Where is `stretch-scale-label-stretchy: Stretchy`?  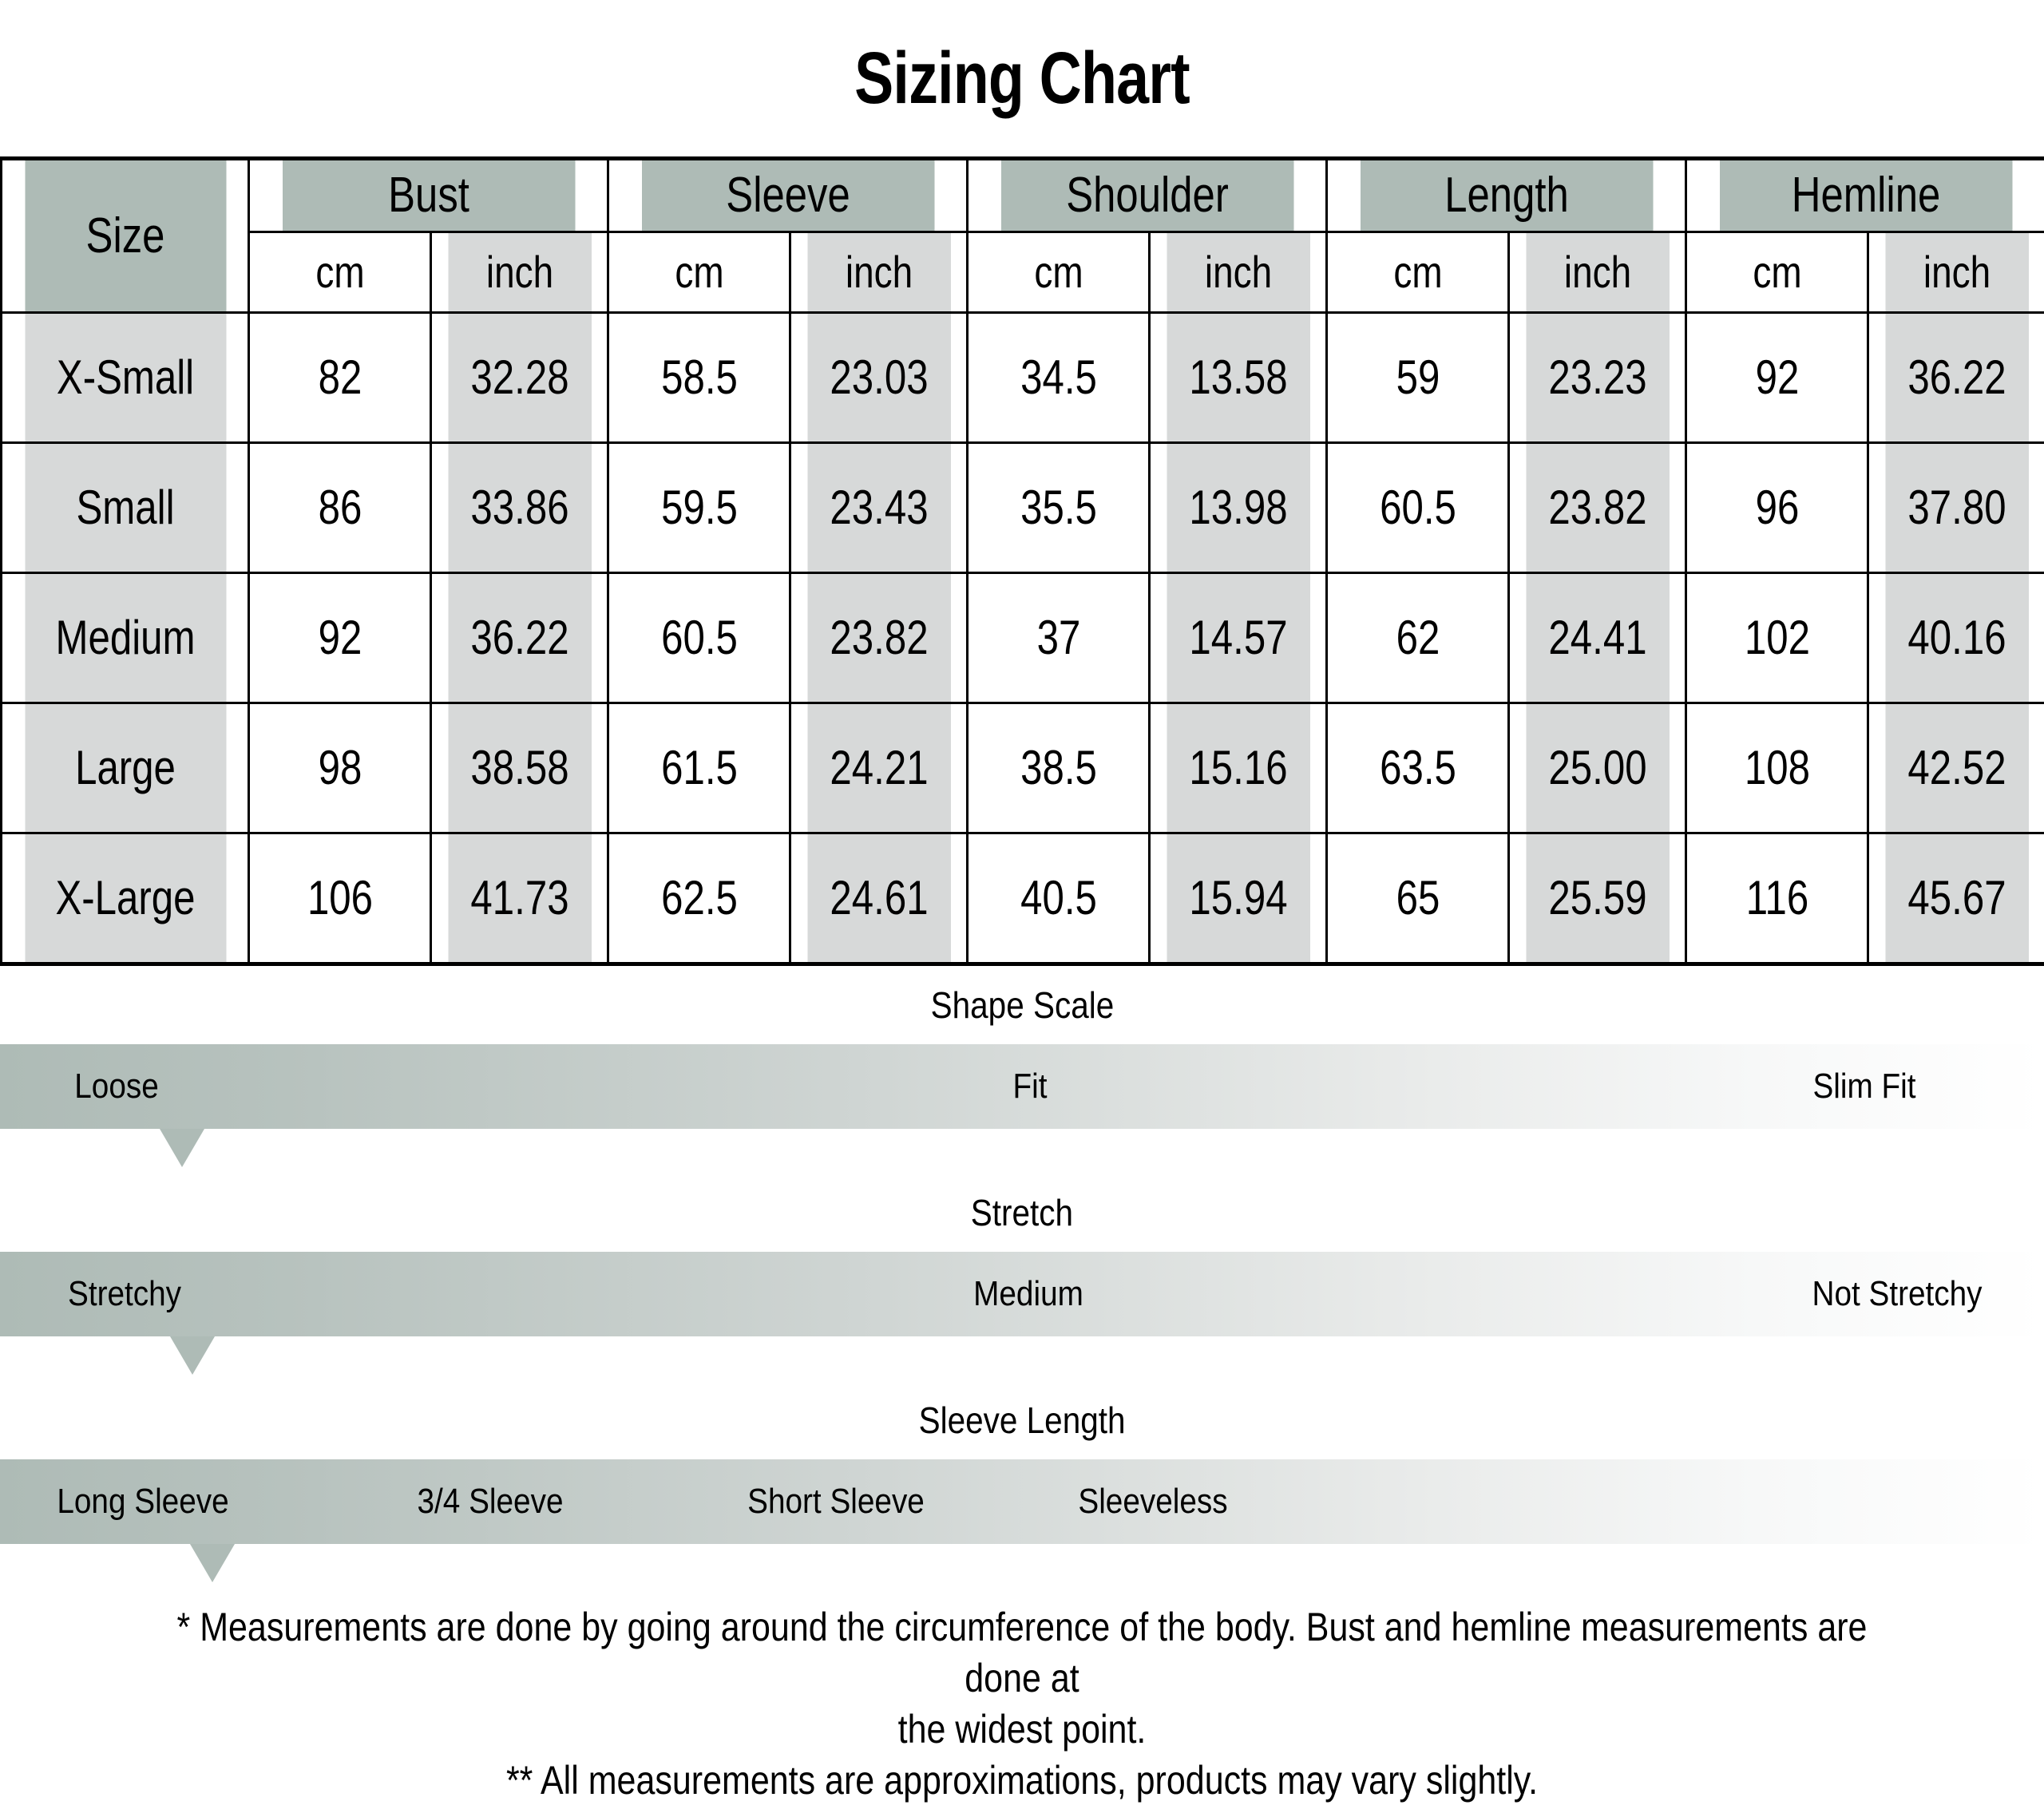
stretch-scale-label-stretchy: Stretchy is located at coordinates (125, 1293).